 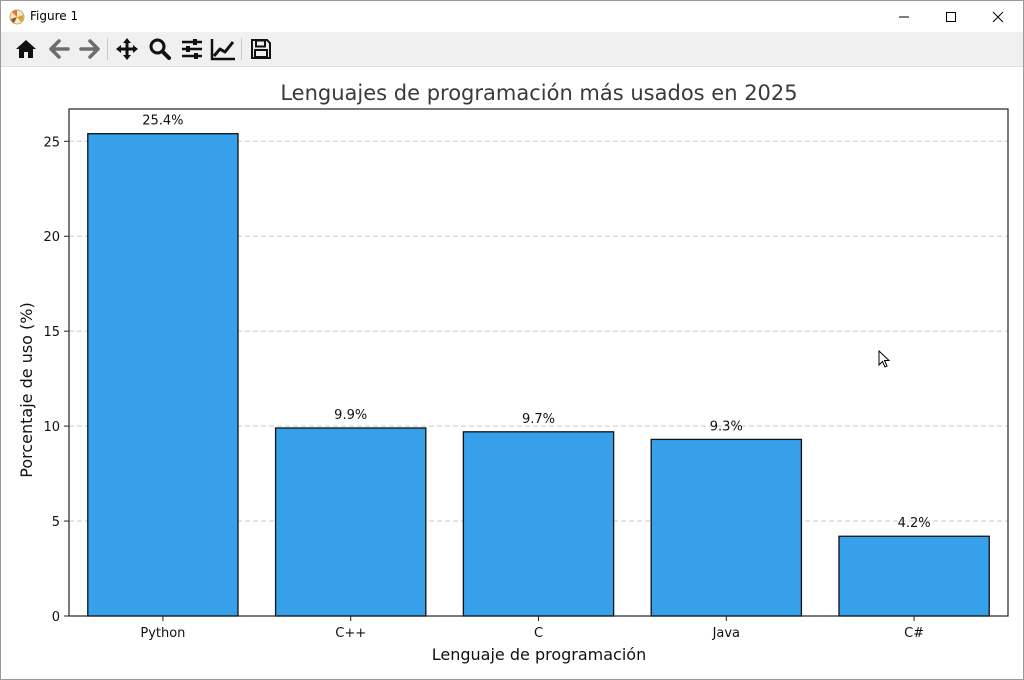 What do you see at coordinates (51, 332) in the screenshot?
I see `y-tick-label: 15` at bounding box center [51, 332].